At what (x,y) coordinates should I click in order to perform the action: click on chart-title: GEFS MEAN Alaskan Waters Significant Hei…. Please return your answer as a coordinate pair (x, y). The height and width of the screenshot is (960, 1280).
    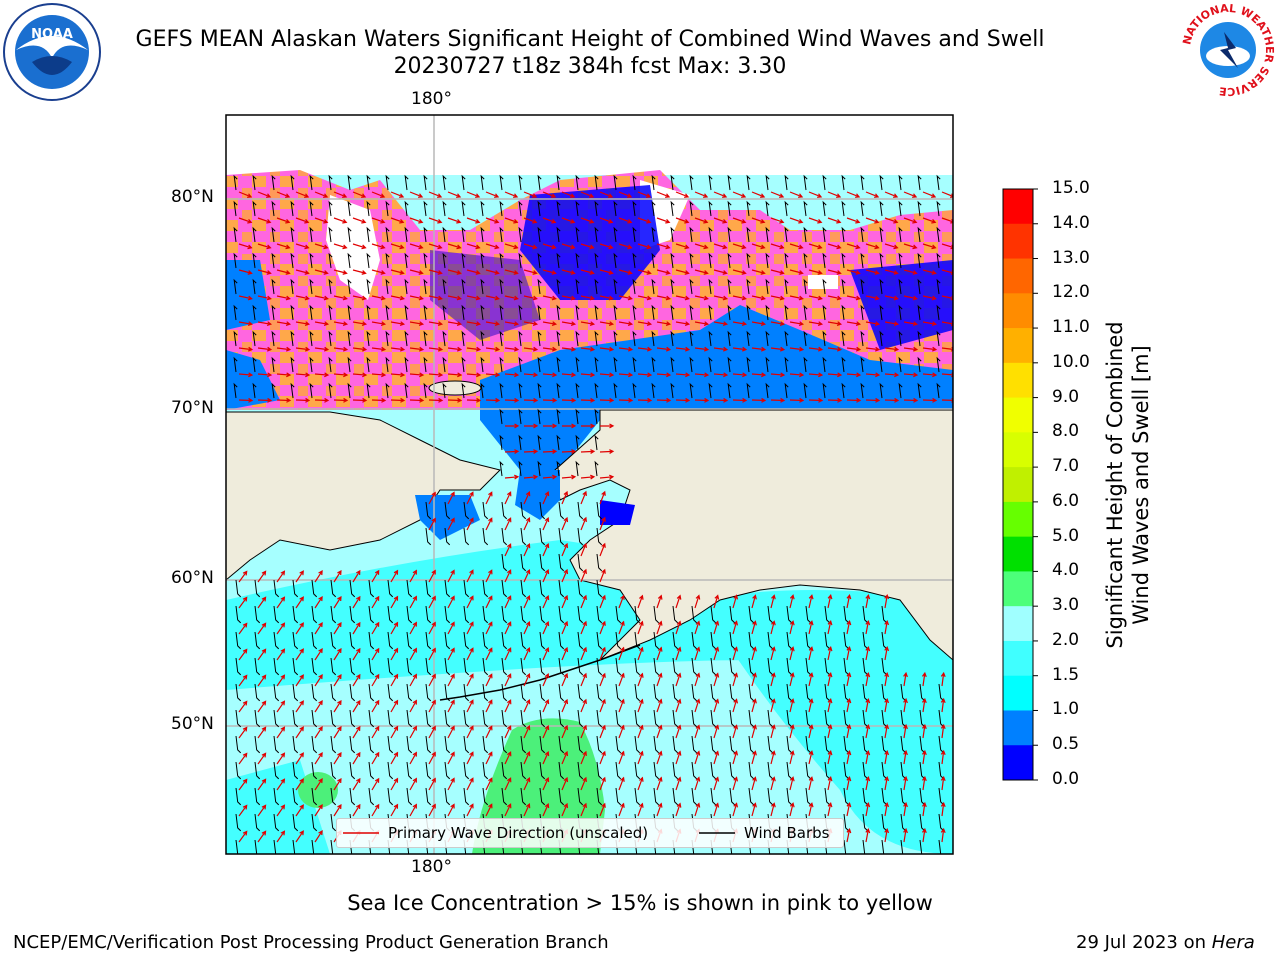
    Looking at the image, I should click on (590, 39).